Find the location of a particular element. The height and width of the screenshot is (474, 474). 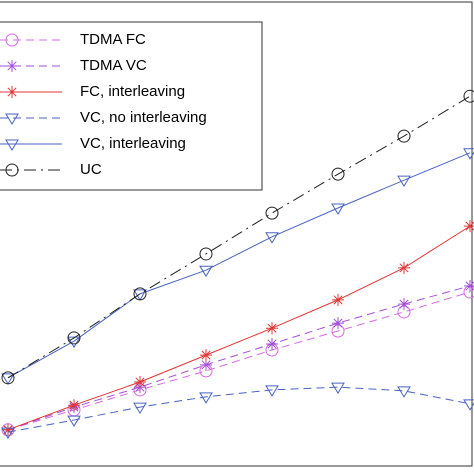

legend-label: VC, no interleaving is located at coordinates (143, 117).